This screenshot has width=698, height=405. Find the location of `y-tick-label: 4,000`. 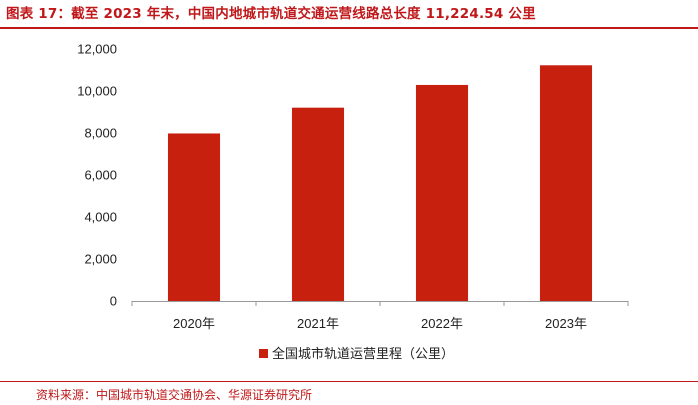

y-tick-label: 4,000 is located at coordinates (100, 217).